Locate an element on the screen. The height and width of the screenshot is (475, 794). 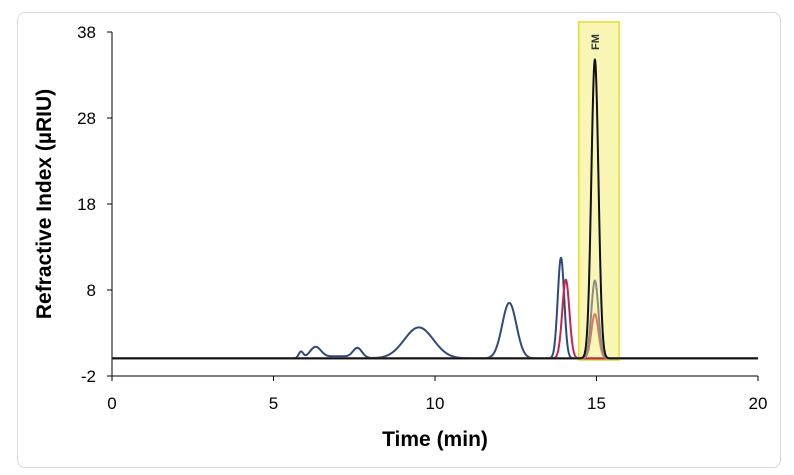
x-tick-label: 0 is located at coordinates (111, 403).